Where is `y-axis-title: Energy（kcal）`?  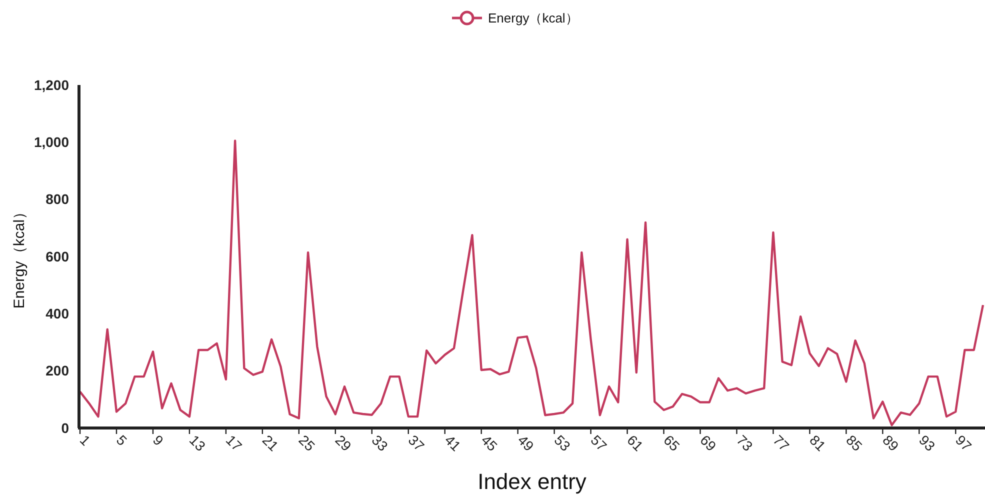
y-axis-title: Energy（kcal） is located at coordinates (19, 256).